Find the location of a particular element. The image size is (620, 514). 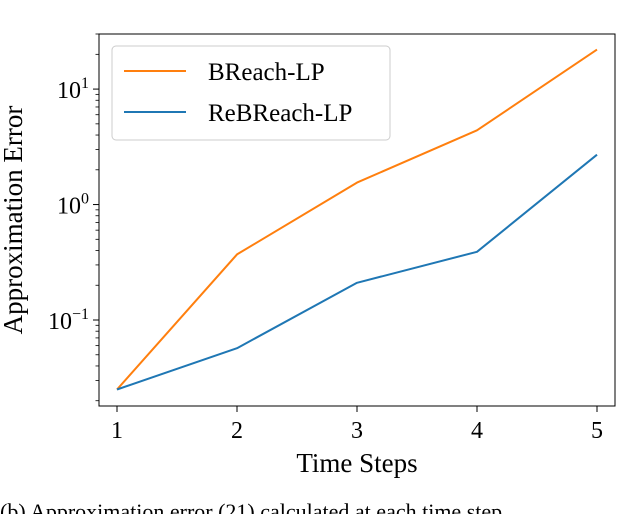

x-tick-label: 4 is located at coordinates (477, 431).